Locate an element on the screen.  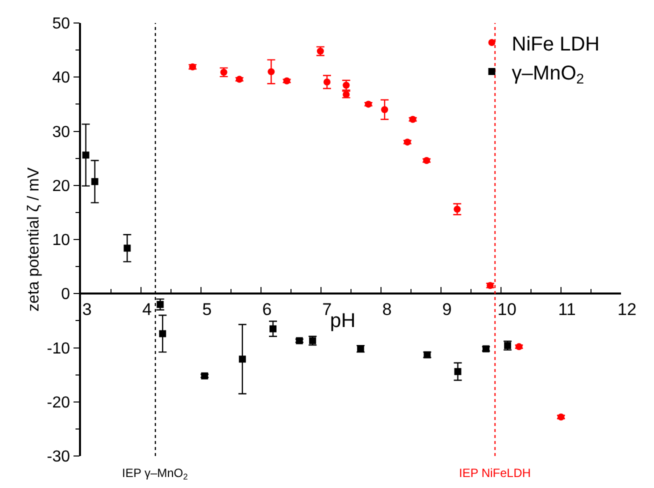
y-tick-label: 20 is located at coordinates (61, 186).